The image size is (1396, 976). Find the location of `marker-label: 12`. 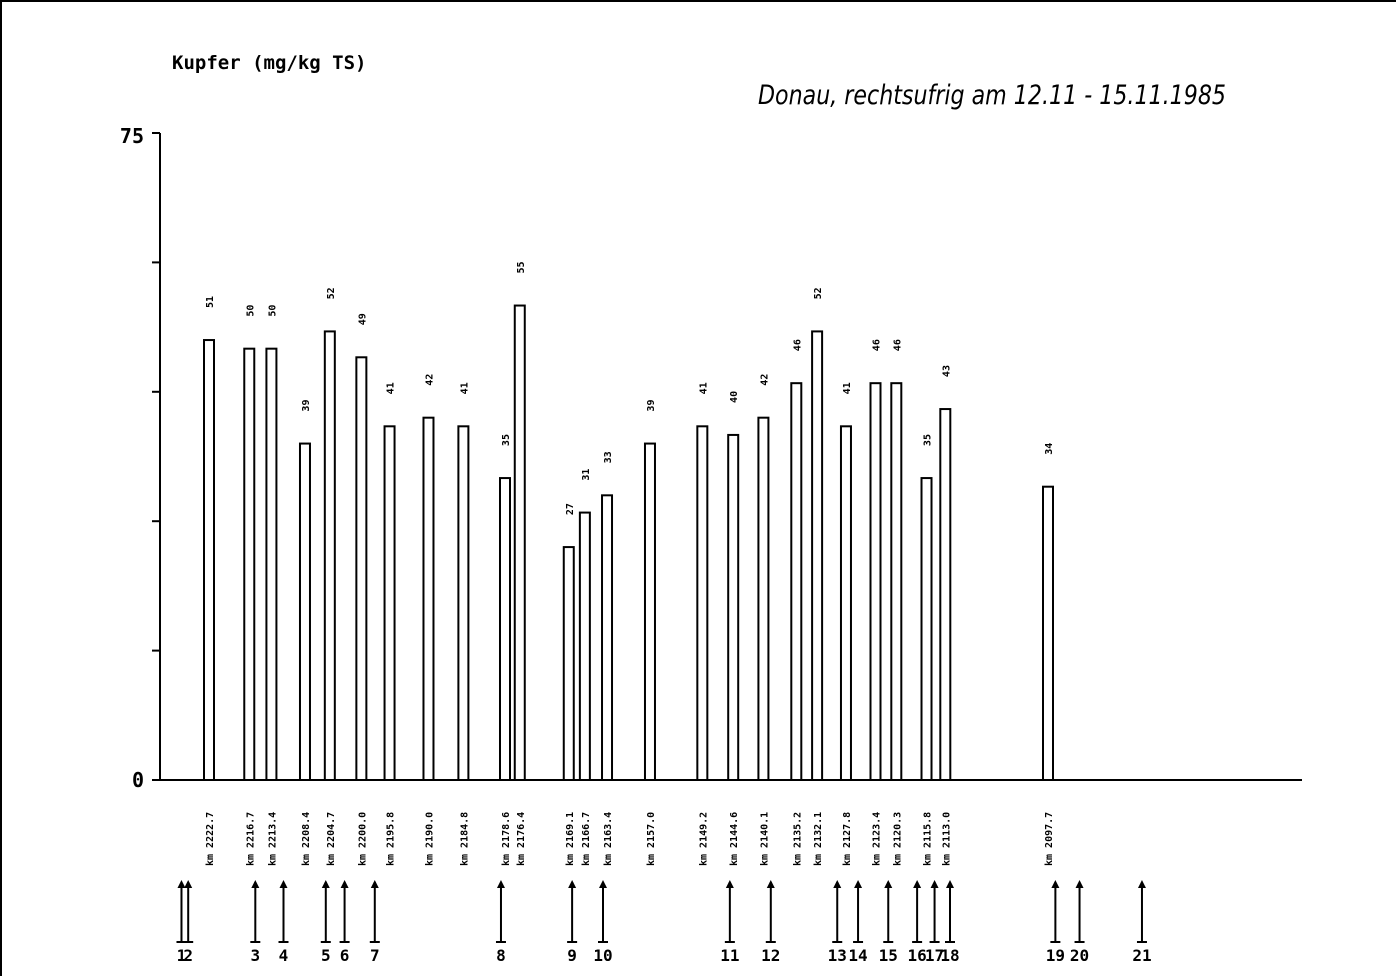

marker-label: 12 is located at coordinates (770, 955).